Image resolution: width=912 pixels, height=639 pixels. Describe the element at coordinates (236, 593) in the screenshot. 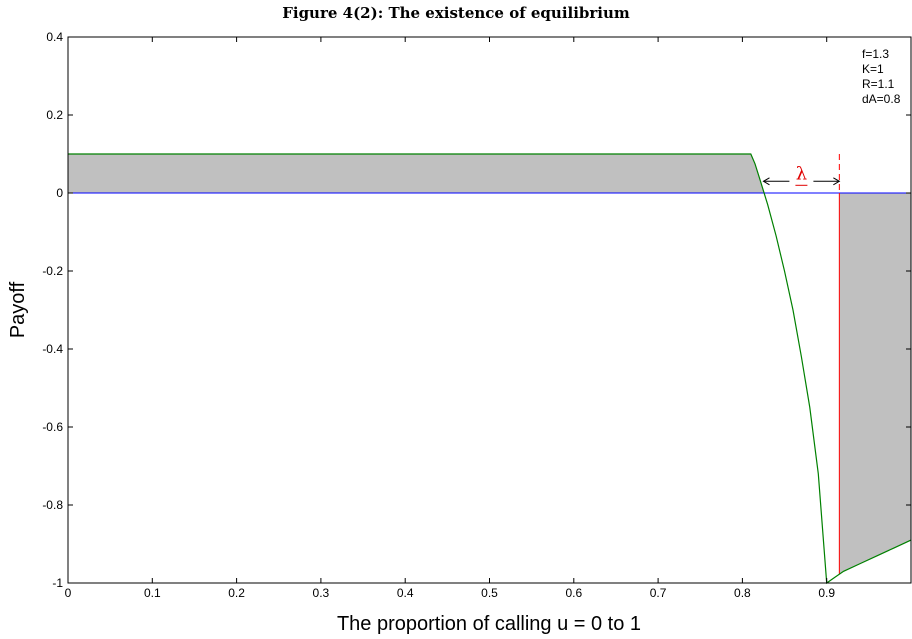

I see `x-tick-label: 0.2` at that location.